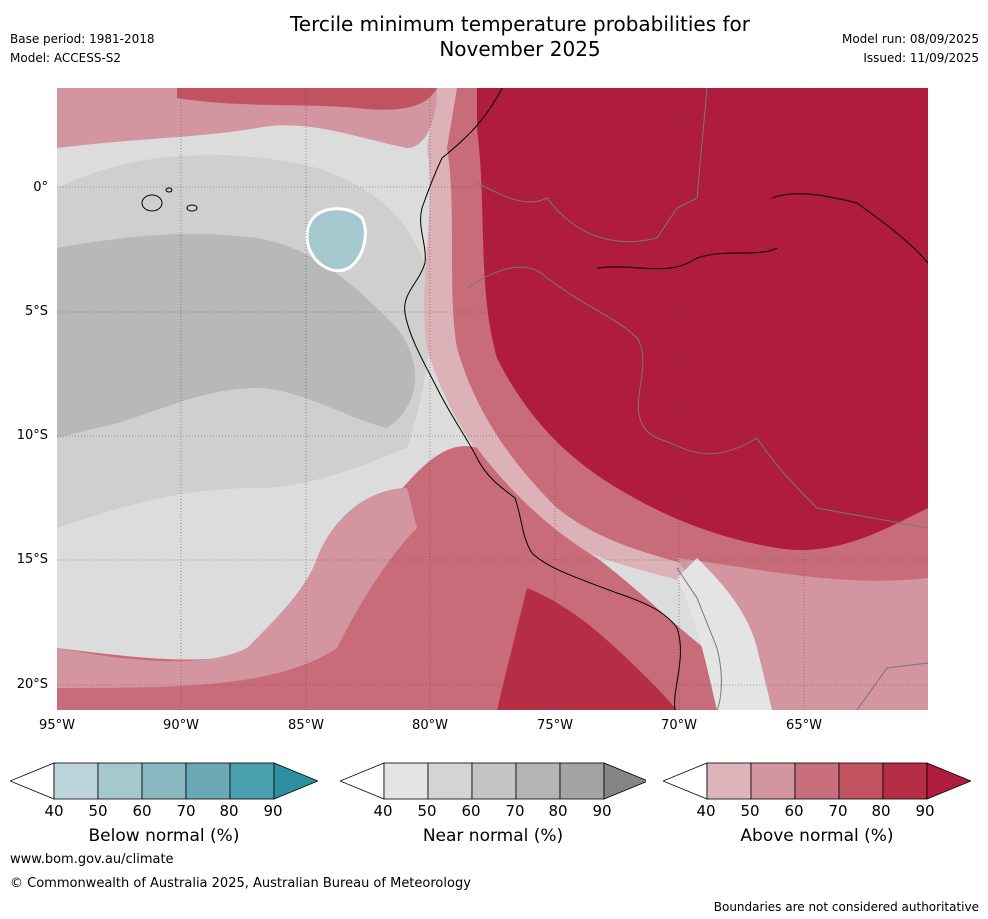 The image size is (988, 919). Describe the element at coordinates (82, 39) in the screenshot. I see `base-period: Base period: 1981-2018` at that location.